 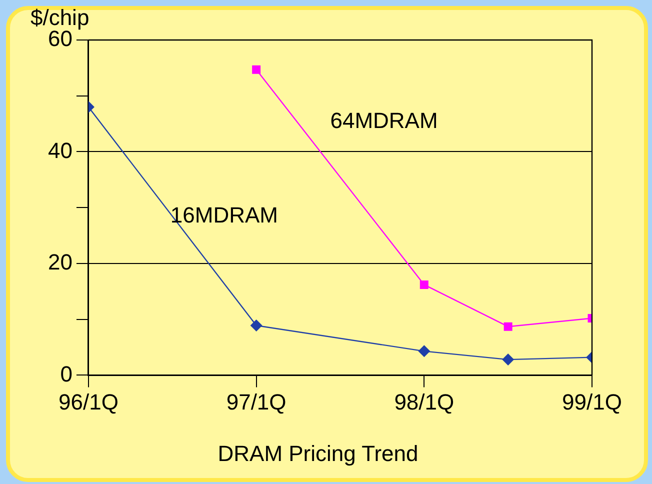 What do you see at coordinates (256, 401) in the screenshot?
I see `x-tick-label: 97/1Q` at bounding box center [256, 401].